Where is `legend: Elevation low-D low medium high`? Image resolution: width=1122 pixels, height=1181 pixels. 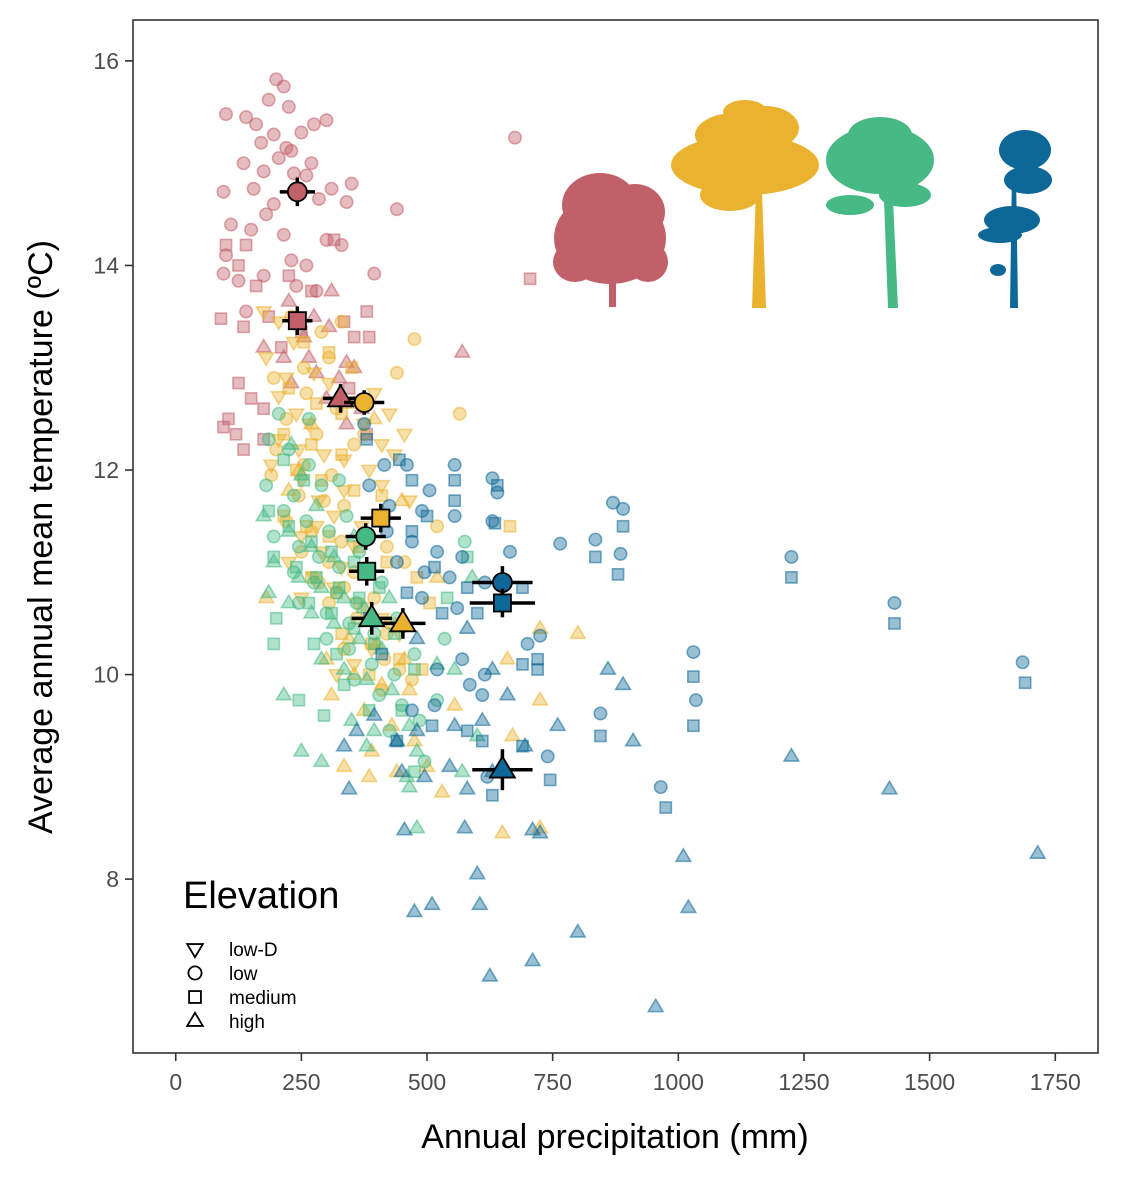 legend: Elevation low-D low medium high is located at coordinates (261, 954).